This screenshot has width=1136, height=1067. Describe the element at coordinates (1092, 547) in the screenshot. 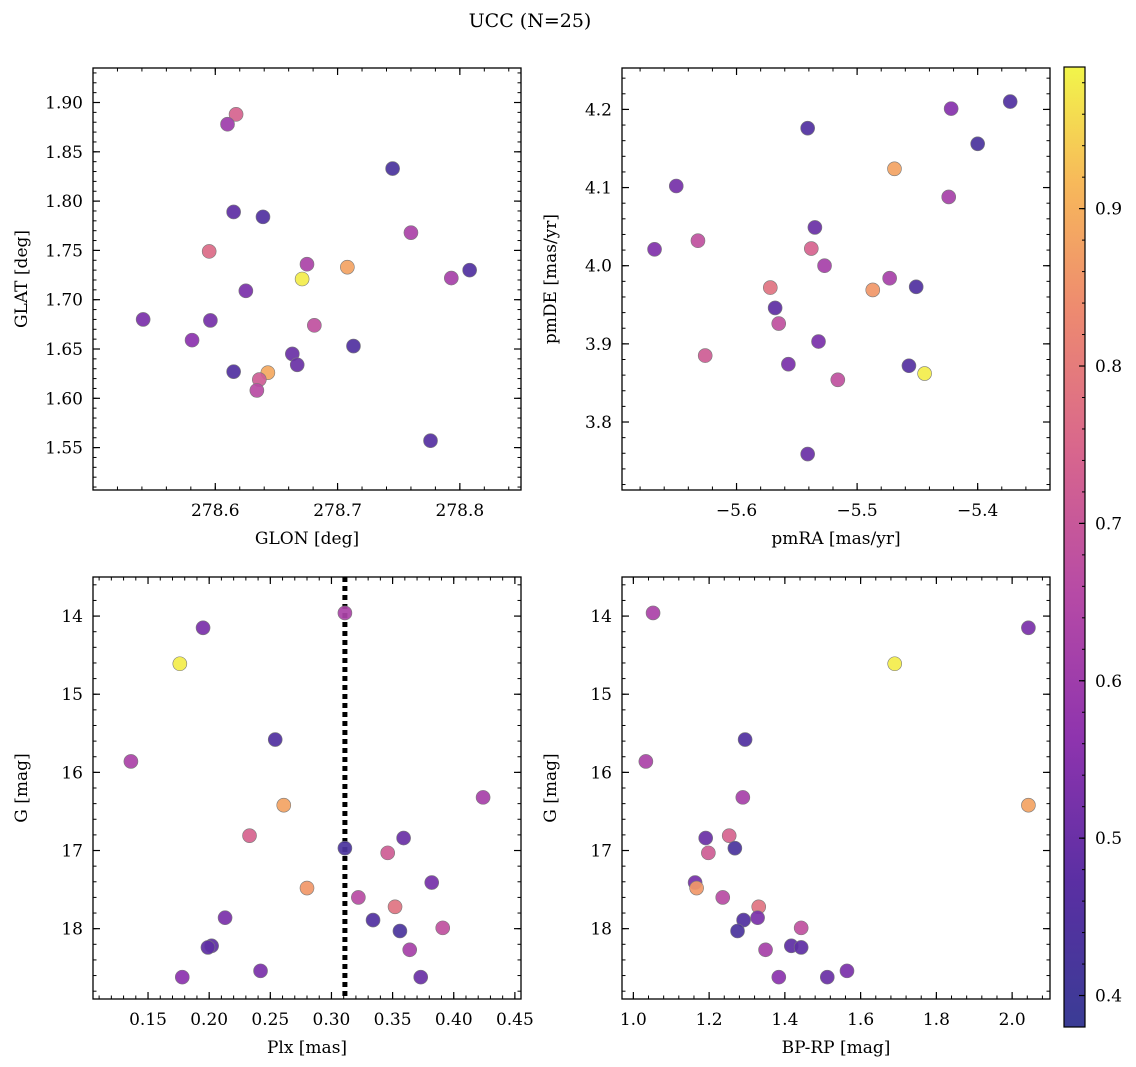

I see `colorbar: 0.4 0.5 0.6 0.7 0.8 0.9` at that location.